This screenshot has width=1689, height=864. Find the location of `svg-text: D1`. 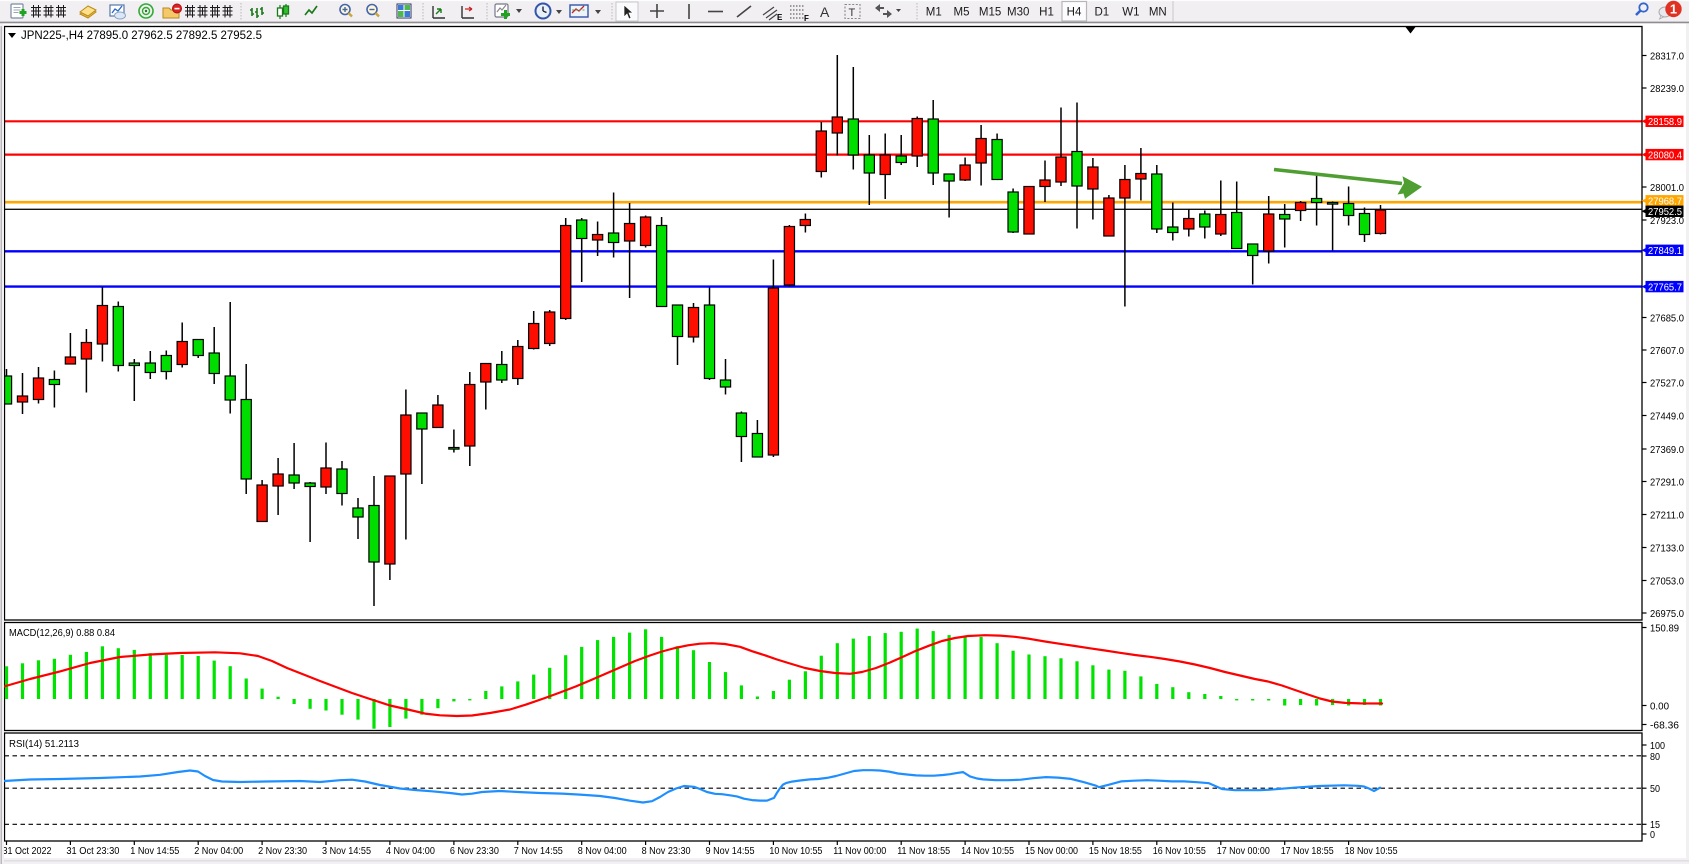

svg-text: D1 is located at coordinates (1101, 13).